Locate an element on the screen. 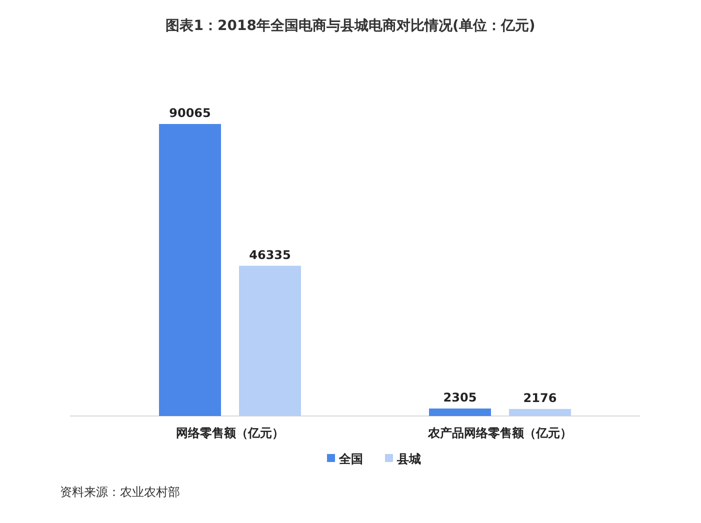  data-label: 2305 is located at coordinates (460, 397).